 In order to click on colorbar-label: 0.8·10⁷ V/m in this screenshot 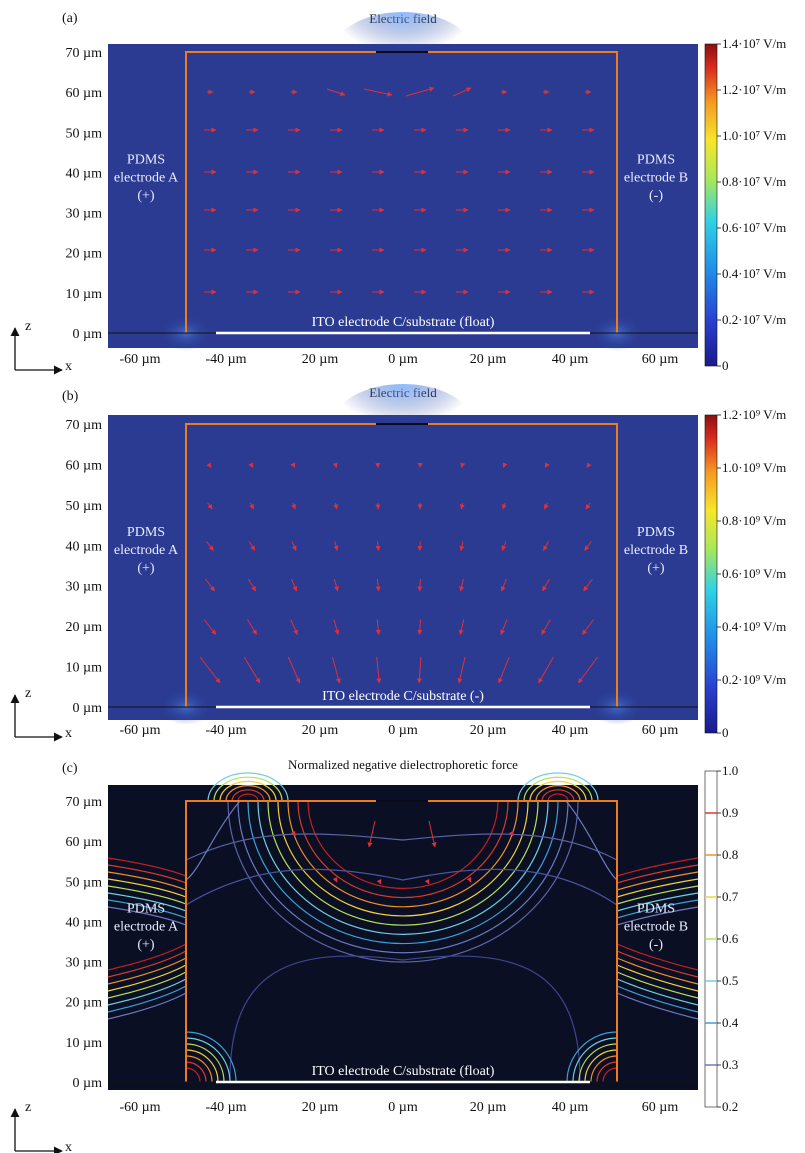, I will do `click(754, 181)`.